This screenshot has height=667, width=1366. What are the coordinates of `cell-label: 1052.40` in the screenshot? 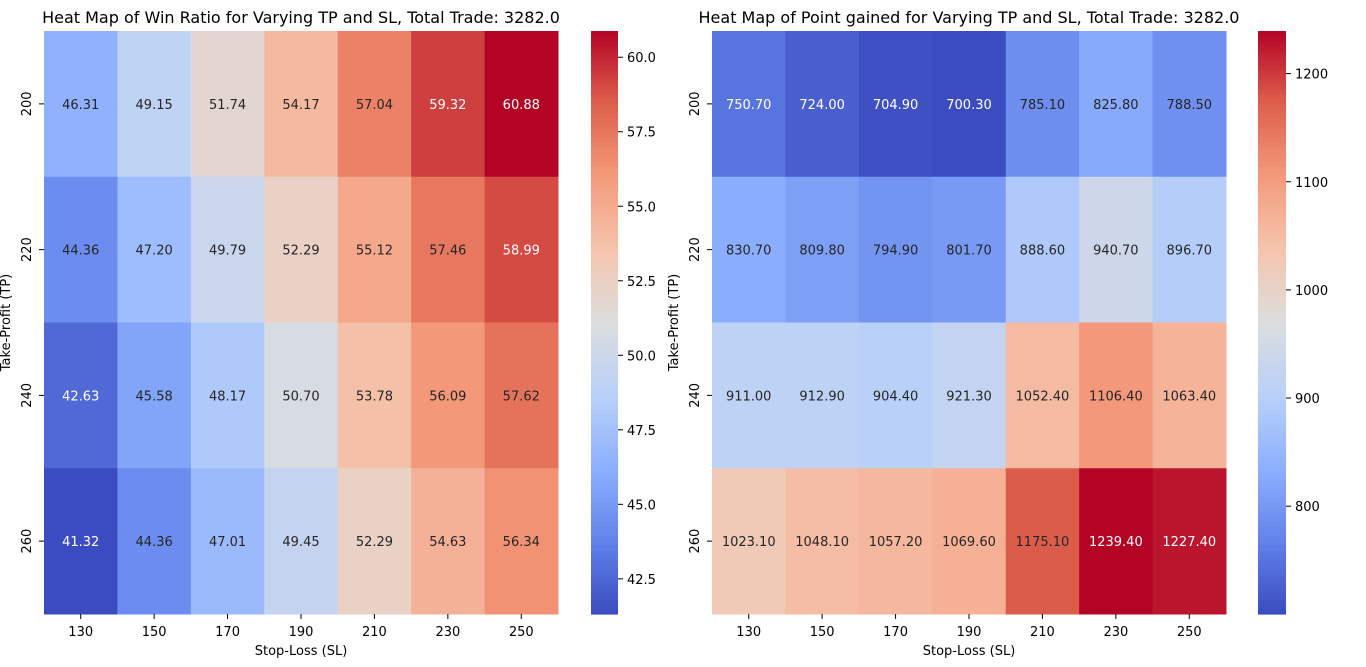 It's located at (1043, 396).